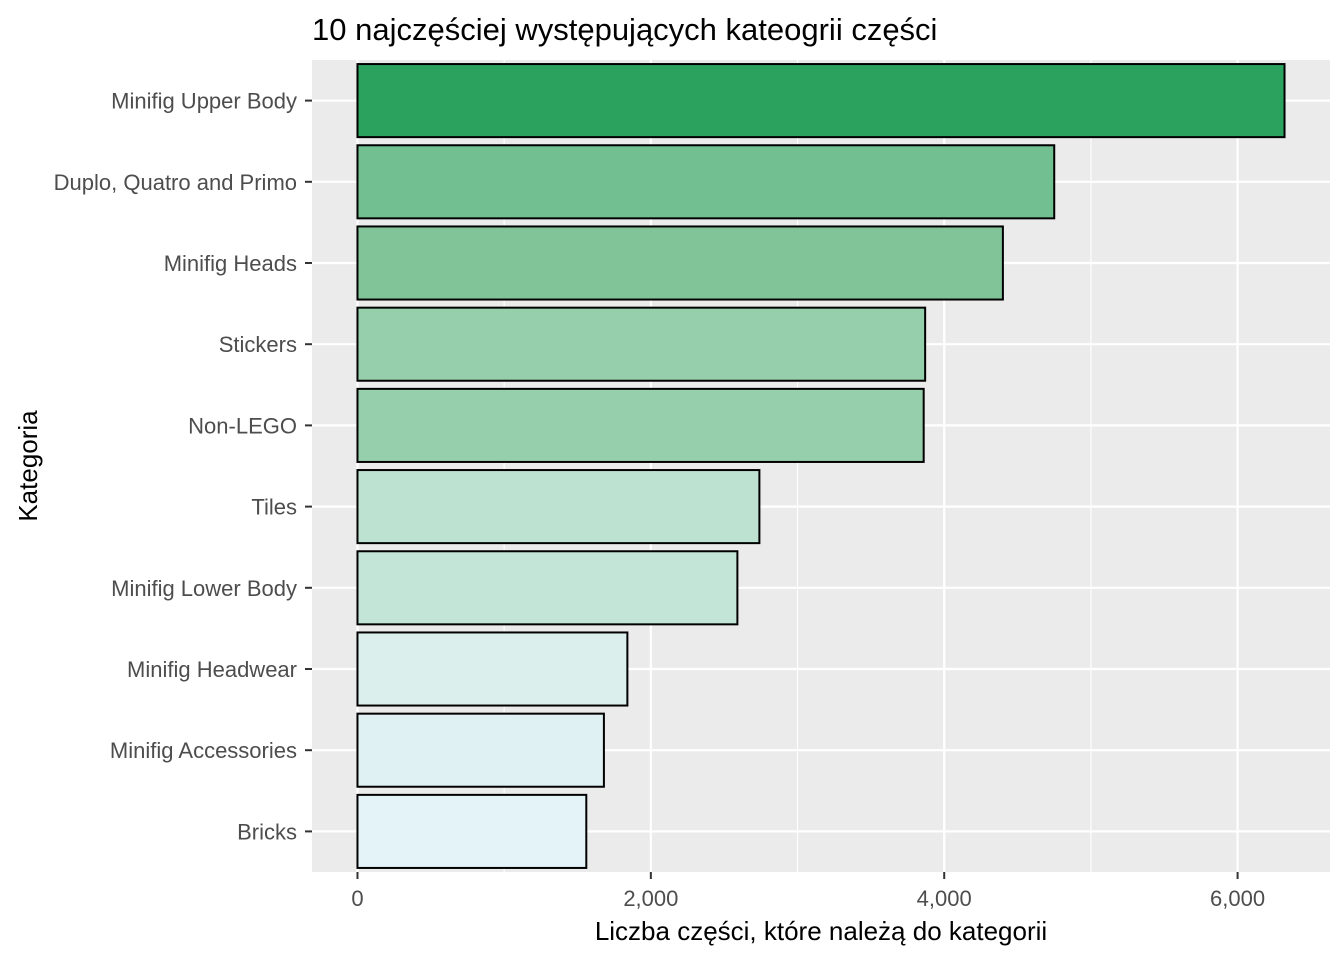 This screenshot has height=960, width=1344. I want to click on y-tick-label: Minifig Upper Body, so click(204, 101).